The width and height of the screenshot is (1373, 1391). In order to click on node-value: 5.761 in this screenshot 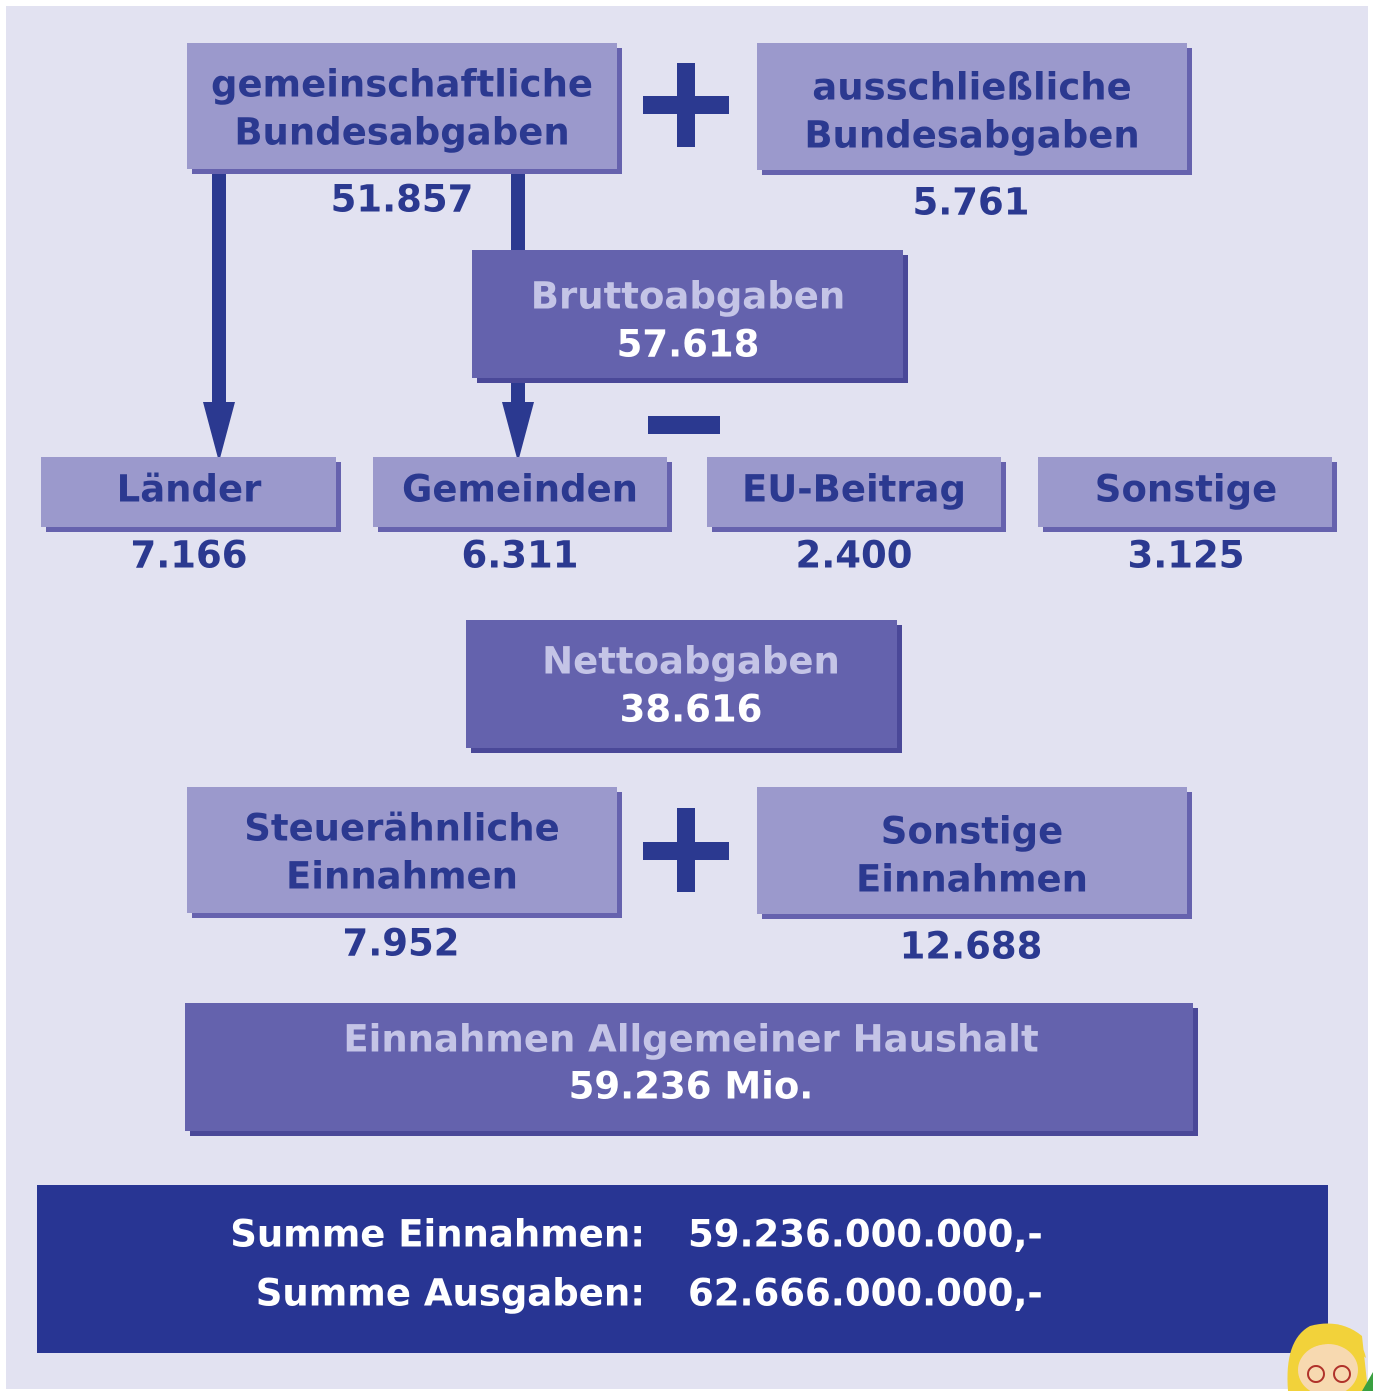, I will do `click(970, 202)`.